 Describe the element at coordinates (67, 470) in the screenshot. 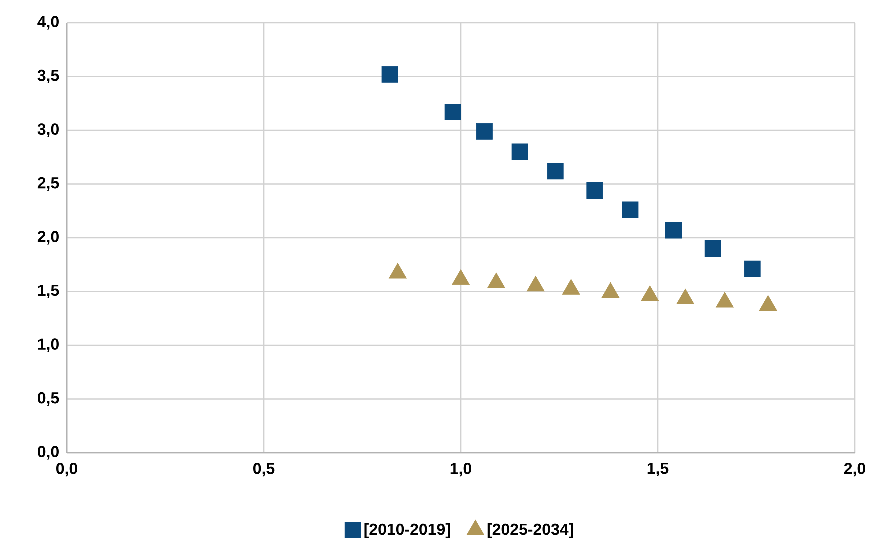

I see `x-tick-label: 0,0` at that location.